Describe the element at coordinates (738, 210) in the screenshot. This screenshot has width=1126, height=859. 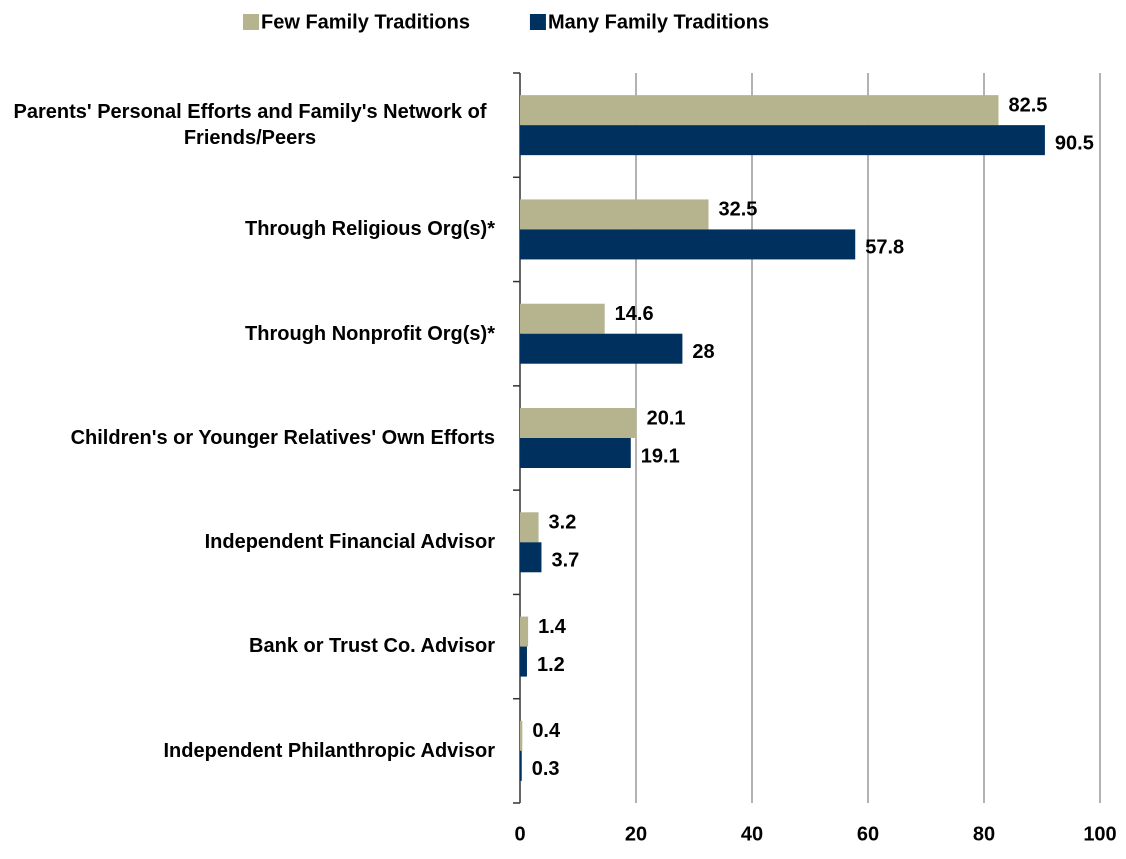
I see `data-label: 32.5` at that location.